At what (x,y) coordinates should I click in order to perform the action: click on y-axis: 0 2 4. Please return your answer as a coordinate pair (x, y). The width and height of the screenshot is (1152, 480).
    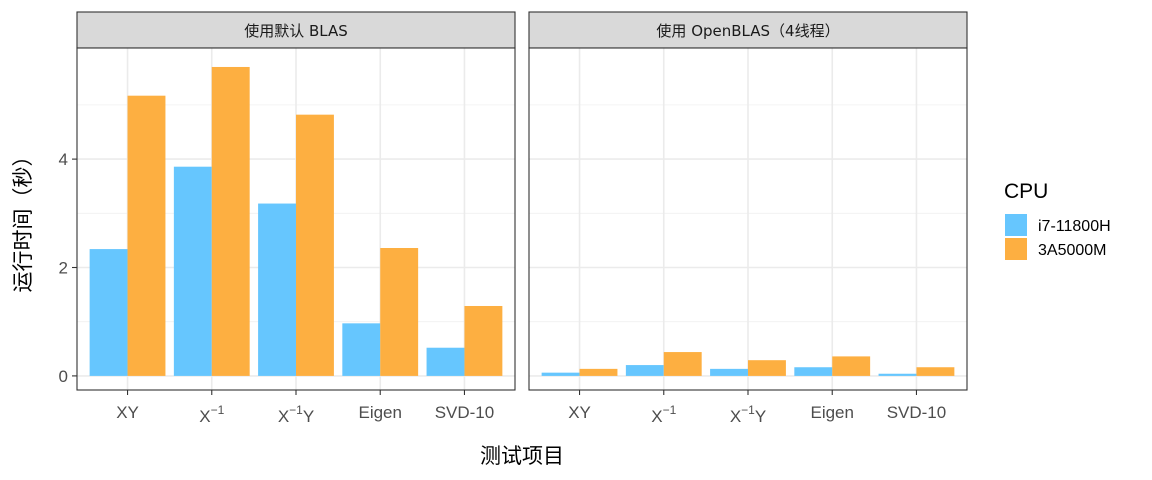
    Looking at the image, I should click on (68, 268).